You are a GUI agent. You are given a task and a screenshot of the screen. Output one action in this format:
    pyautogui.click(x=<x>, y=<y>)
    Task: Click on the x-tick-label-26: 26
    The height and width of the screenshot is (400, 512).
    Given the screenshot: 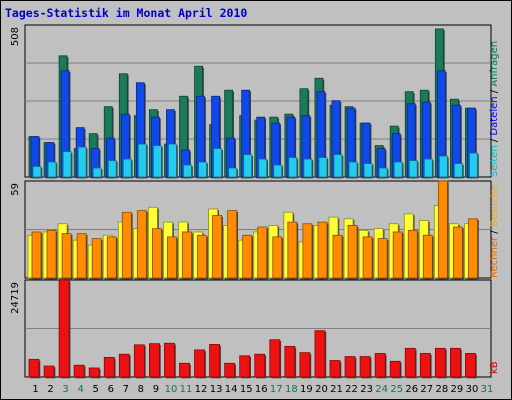 What is the action you would take?
    pyautogui.click(x=411, y=389)
    